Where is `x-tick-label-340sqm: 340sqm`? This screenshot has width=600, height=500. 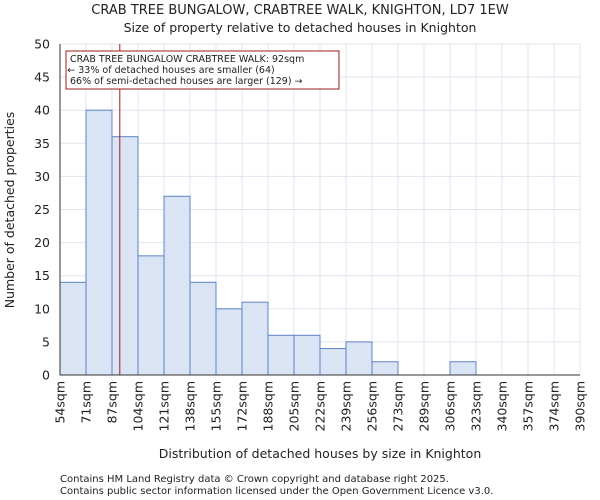 x-tick-label-340sqm: 340sqm is located at coordinates (502, 406).